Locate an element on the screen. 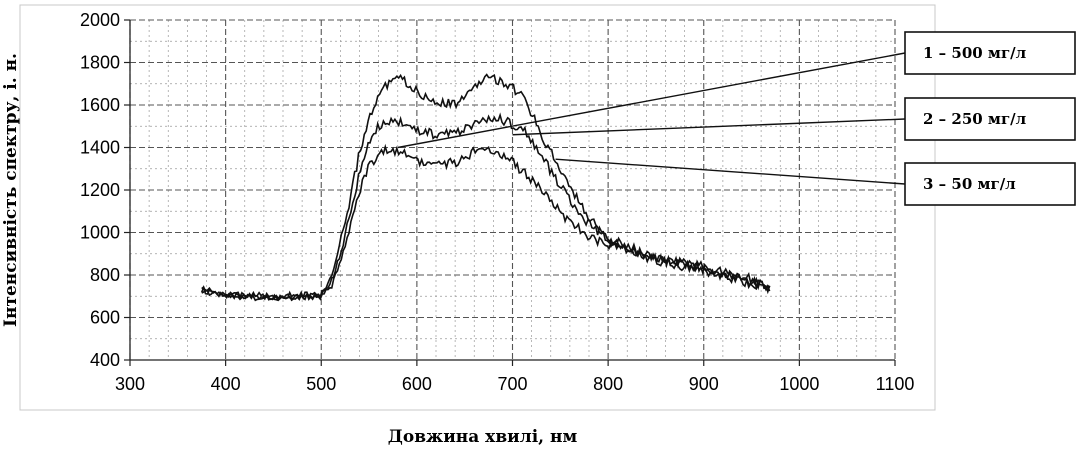 The image size is (1083, 450). x-tick-label: 700 is located at coordinates (512, 384).